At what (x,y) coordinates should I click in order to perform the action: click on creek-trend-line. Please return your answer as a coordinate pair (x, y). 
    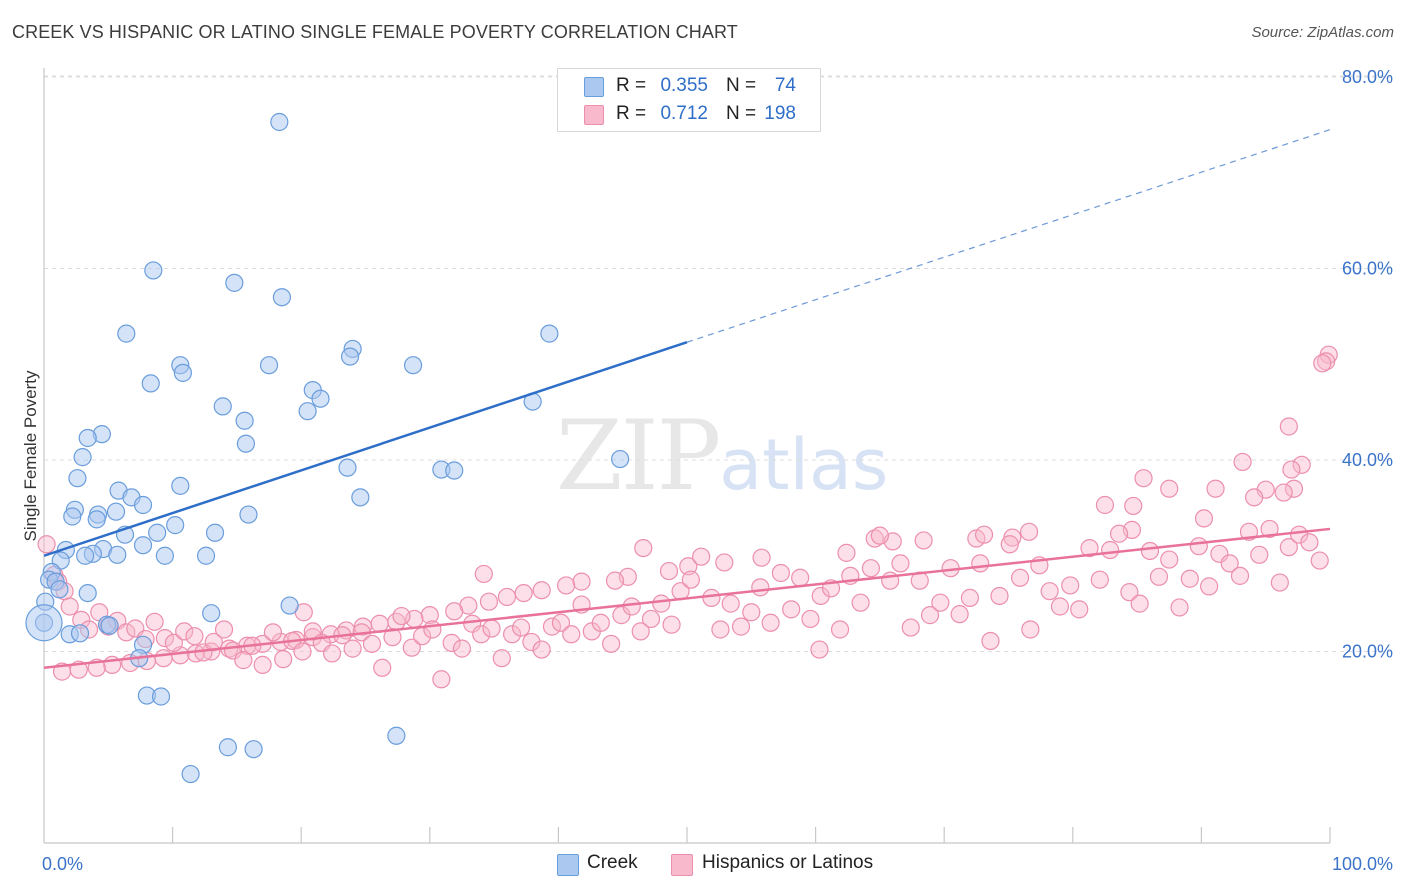
    Looking at the image, I should click on (365, 449).